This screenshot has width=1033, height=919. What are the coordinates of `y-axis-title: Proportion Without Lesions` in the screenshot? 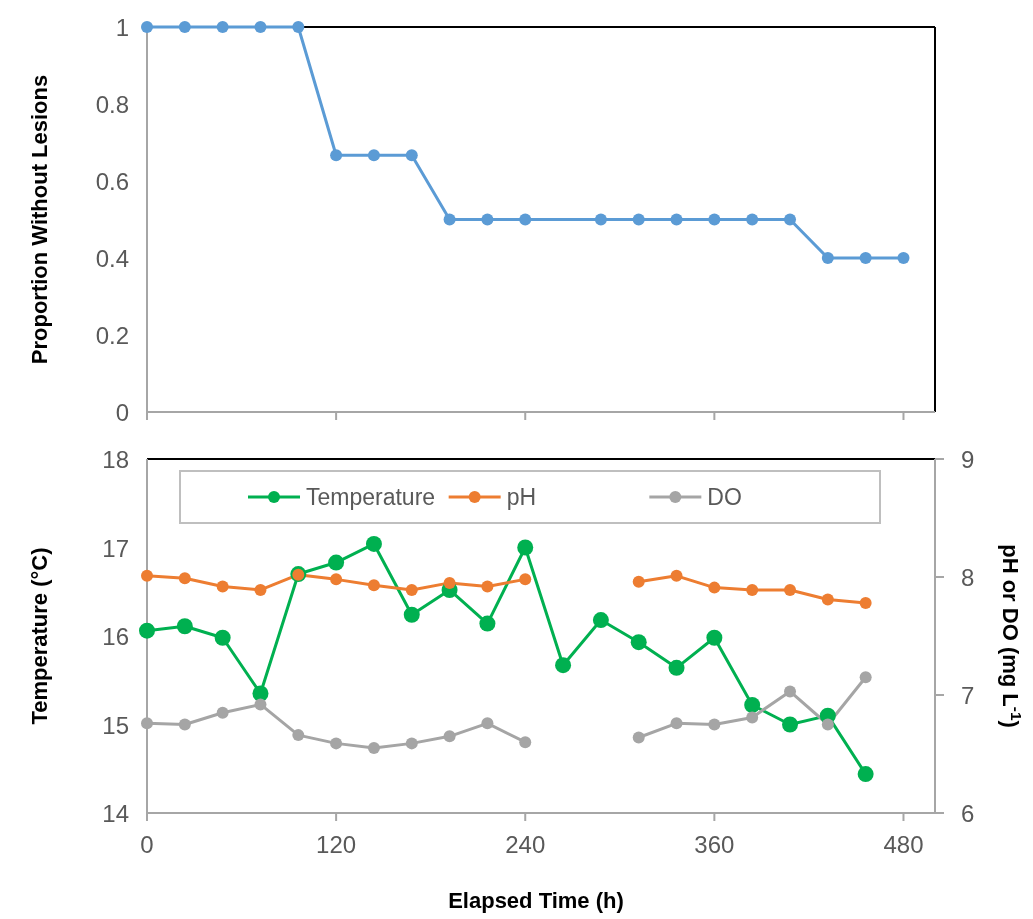 It's located at (39, 219).